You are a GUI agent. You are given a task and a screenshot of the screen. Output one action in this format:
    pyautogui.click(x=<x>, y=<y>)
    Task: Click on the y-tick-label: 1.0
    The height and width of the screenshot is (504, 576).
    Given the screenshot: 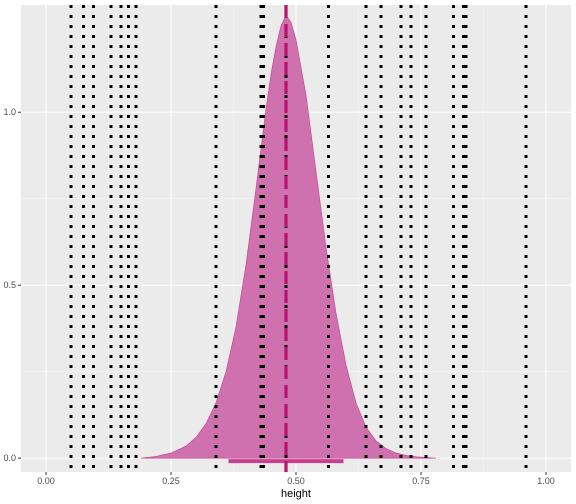 What is the action you would take?
    pyautogui.click(x=9, y=112)
    